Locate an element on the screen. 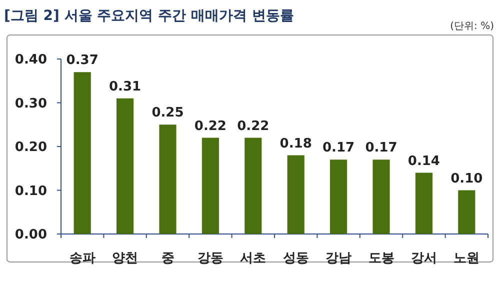 The image size is (500, 281). x-tick-label: 서초 is located at coordinates (253, 258).